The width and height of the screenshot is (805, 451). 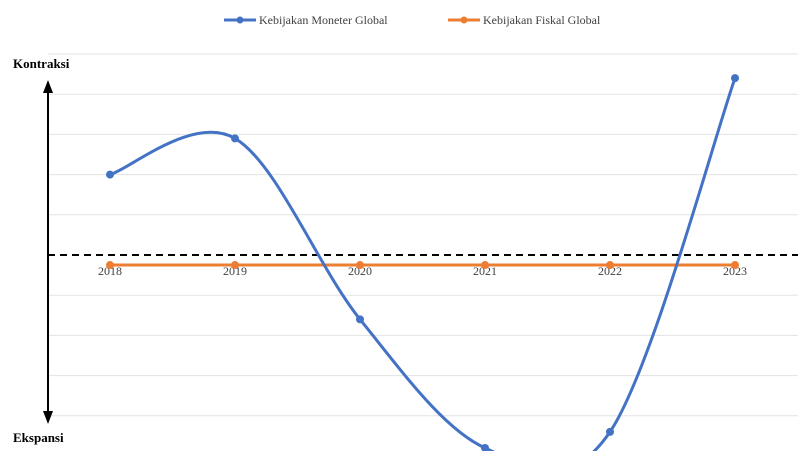 I want to click on label-ekspansi: Ekspansi, so click(x=38, y=437).